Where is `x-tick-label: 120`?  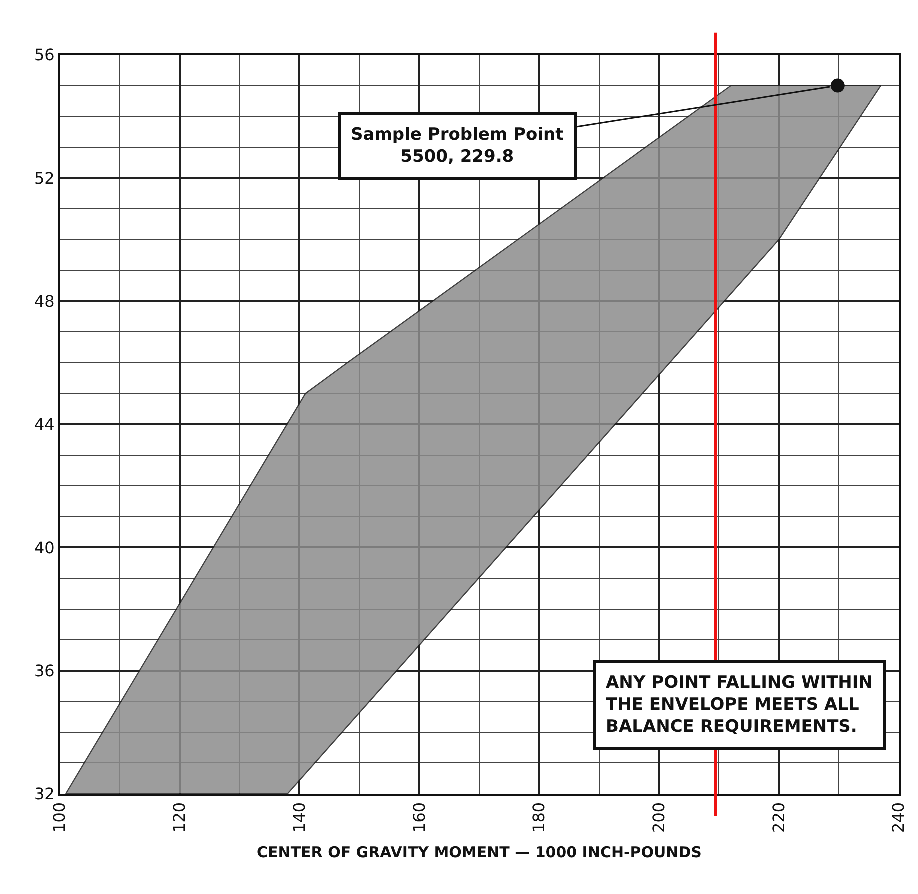
x-tick-label: 120 is located at coordinates (180, 817).